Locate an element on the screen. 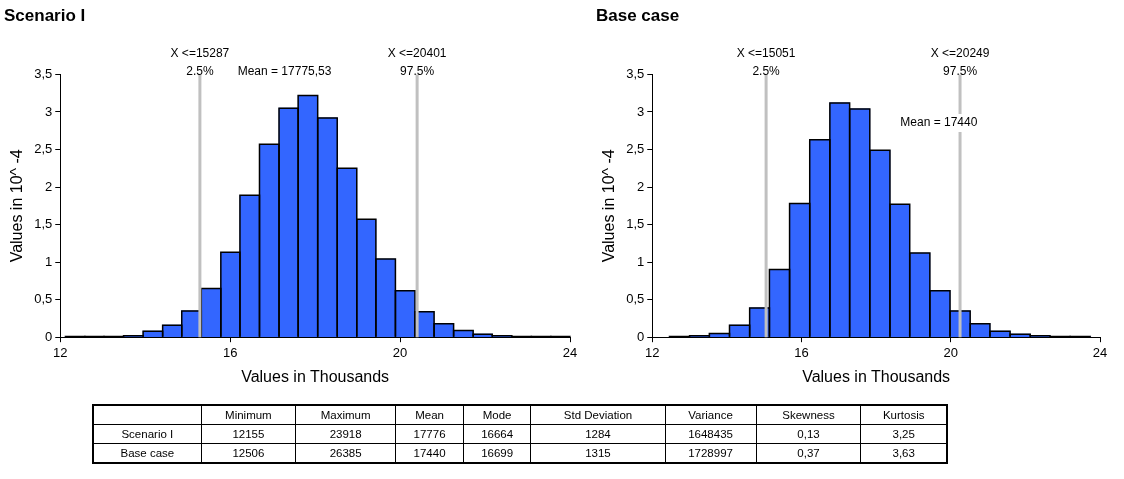 Image resolution: width=1124 pixels, height=479 pixels. annotation: Mean = 17775,53 is located at coordinates (284, 71).